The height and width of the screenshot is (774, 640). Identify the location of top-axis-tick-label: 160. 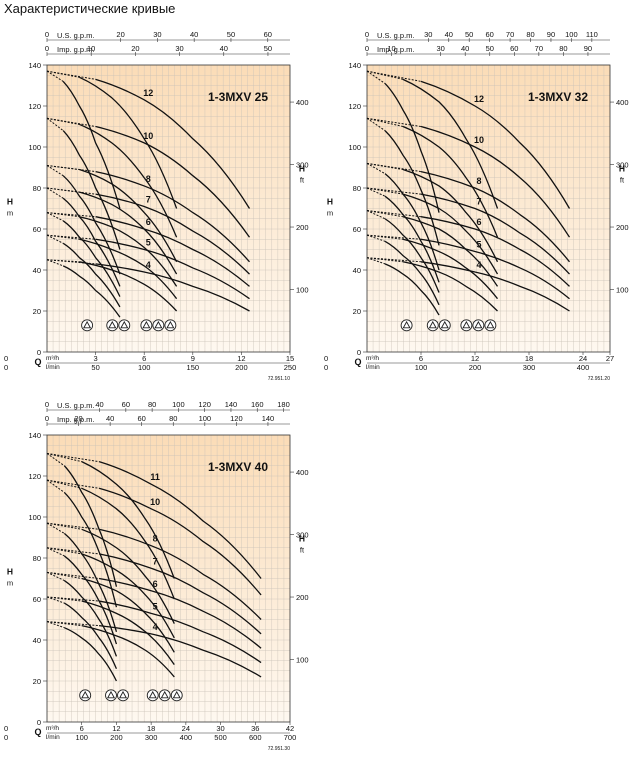
(257, 404).